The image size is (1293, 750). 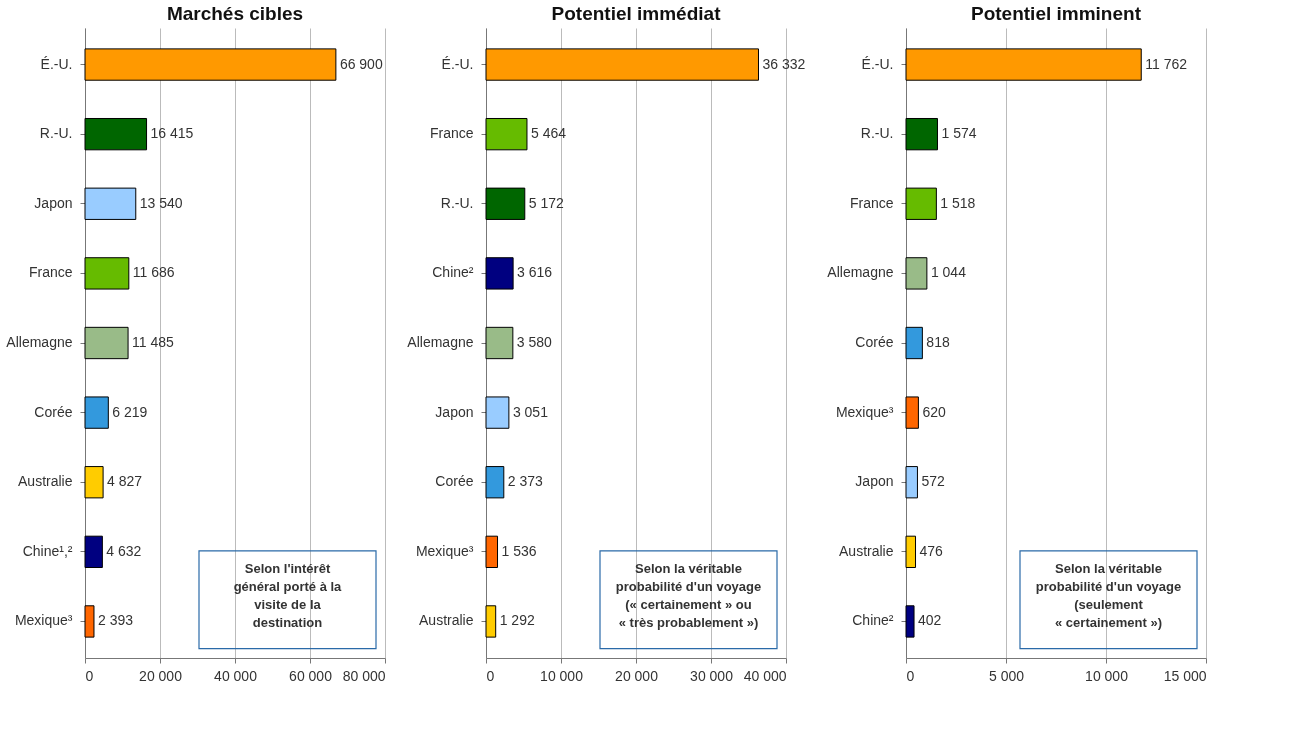 What do you see at coordinates (1006, 675) in the screenshot?
I see `x-tick-label: 5 000` at bounding box center [1006, 675].